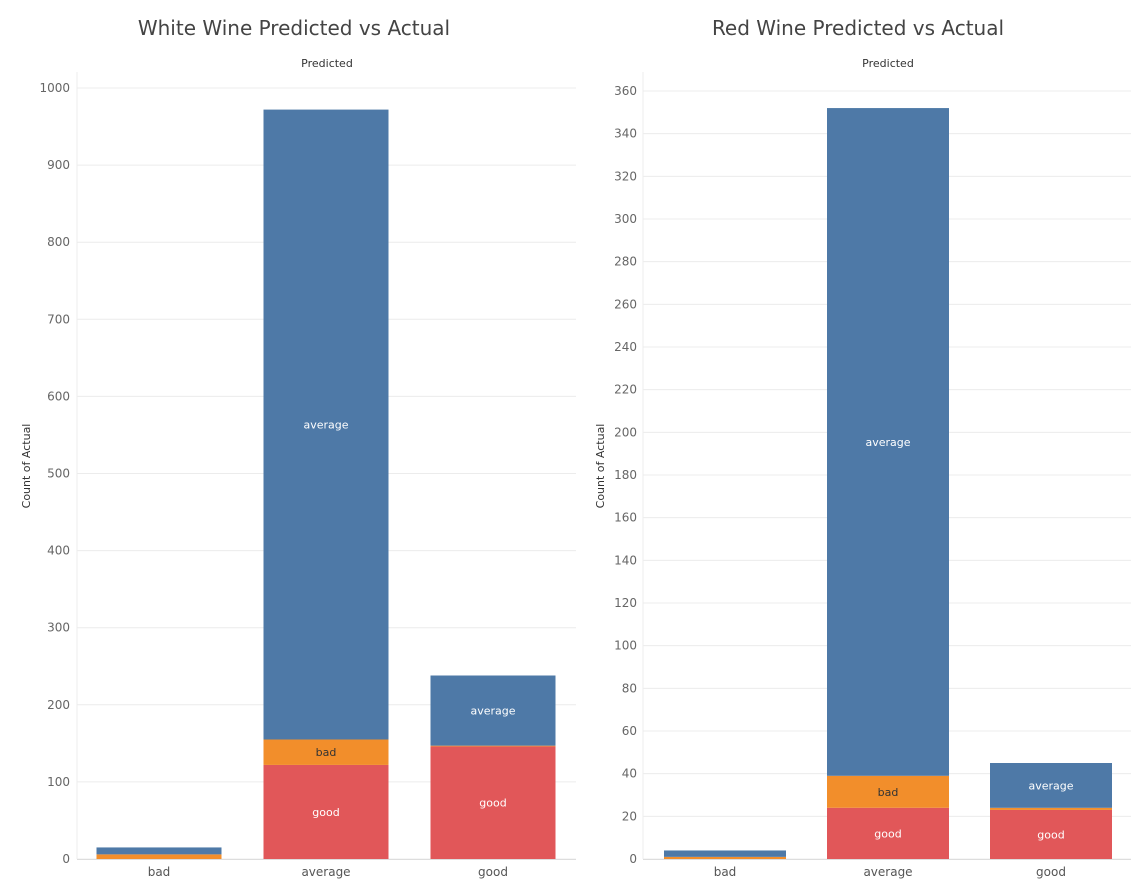  What do you see at coordinates (625, 603) in the screenshot?
I see `y-tick-label: 120` at bounding box center [625, 603].